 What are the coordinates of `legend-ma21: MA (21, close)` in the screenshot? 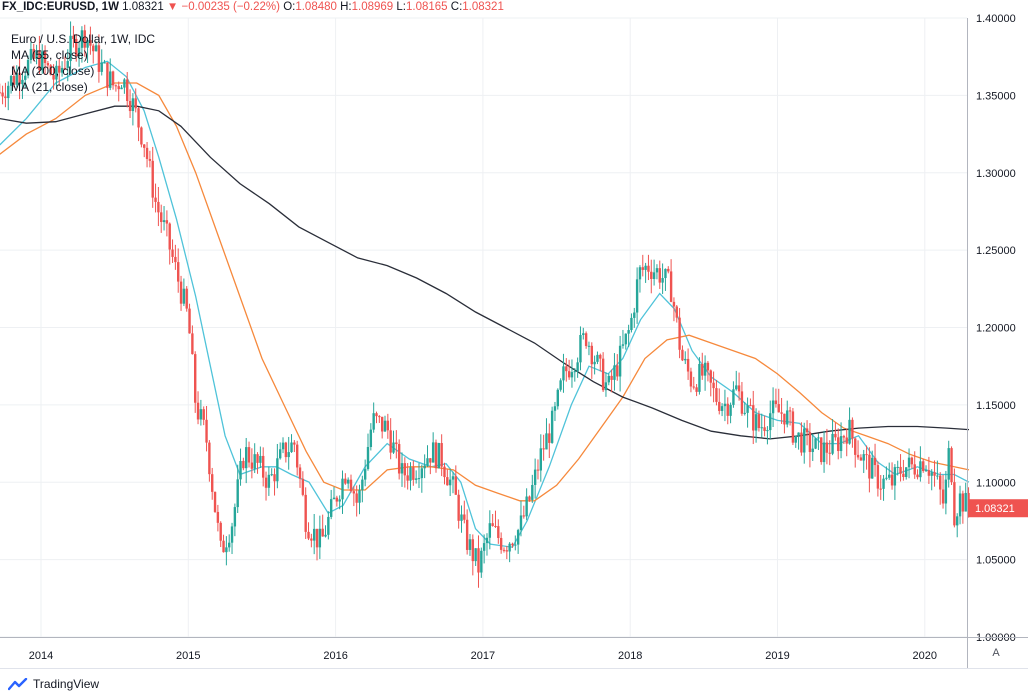 It's located at (49, 87).